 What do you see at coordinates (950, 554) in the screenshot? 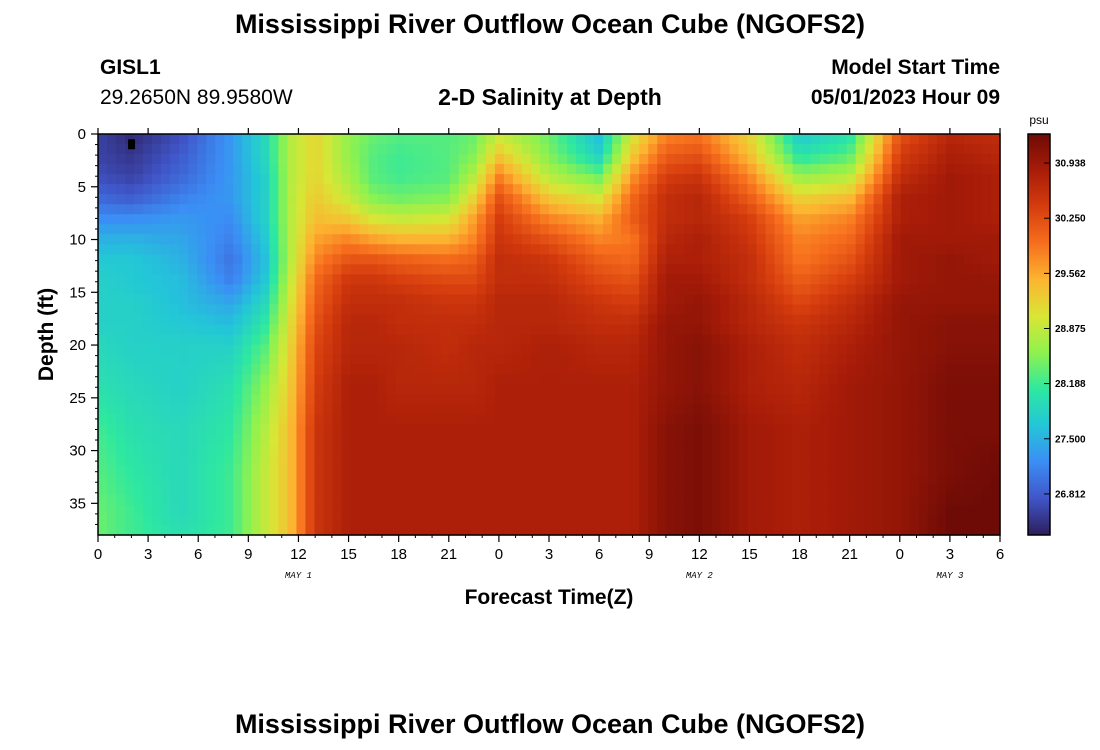
I see `x-tick-label: 3` at bounding box center [950, 554].